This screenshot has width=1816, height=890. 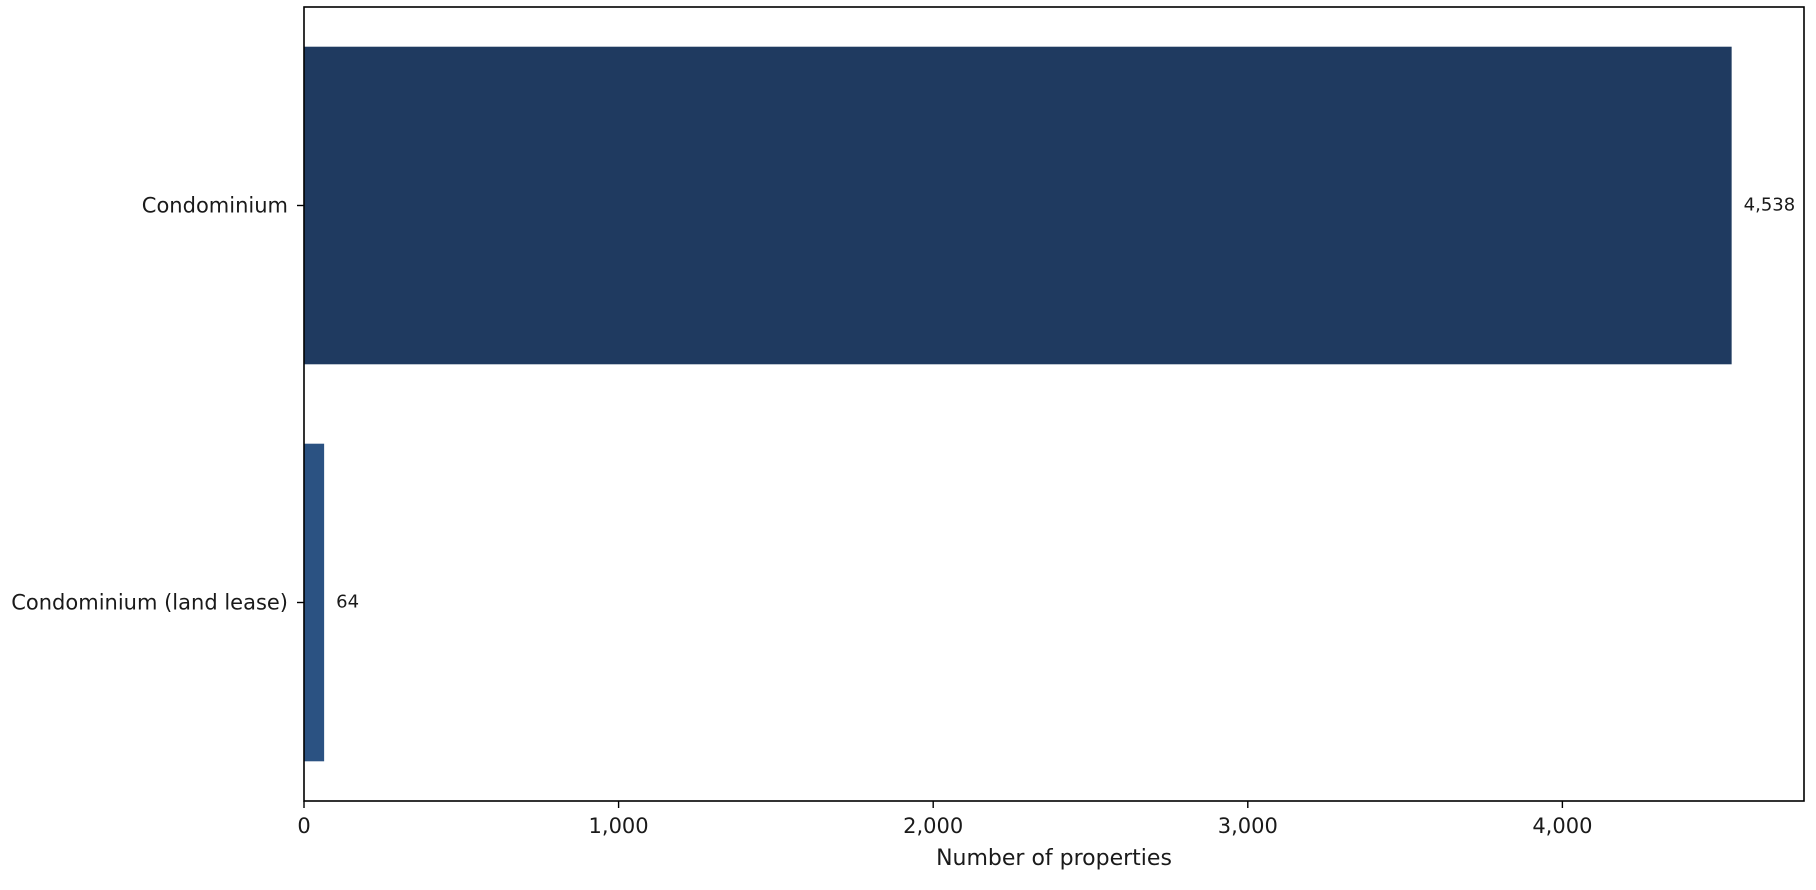 What do you see at coordinates (303, 826) in the screenshot?
I see `x-tick-label-0: 0` at bounding box center [303, 826].